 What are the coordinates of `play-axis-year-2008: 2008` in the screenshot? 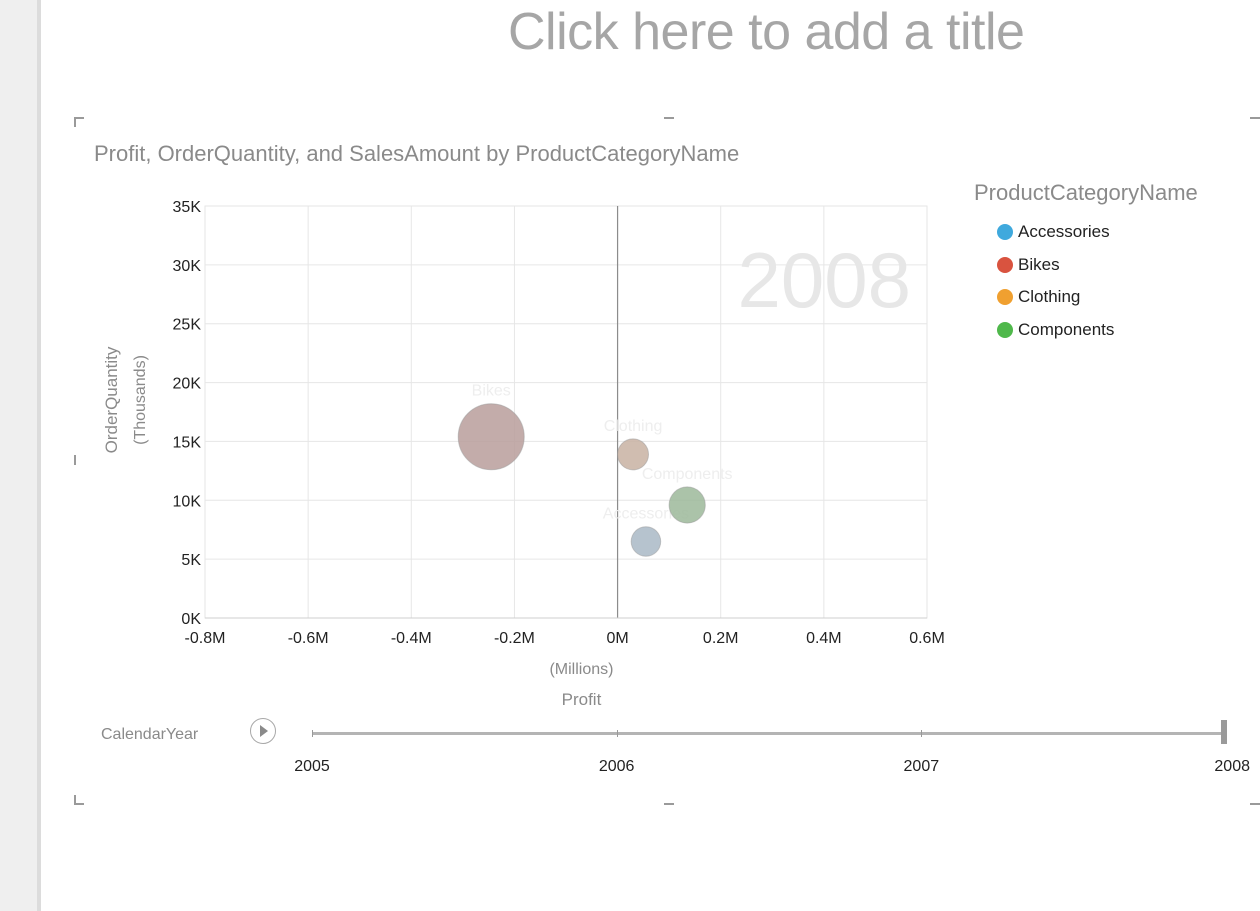 It's located at (1232, 766).